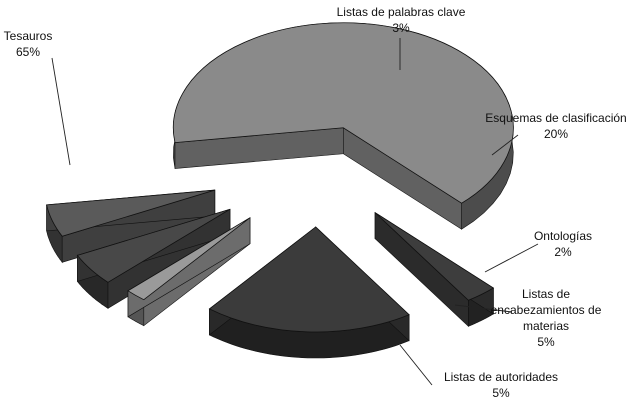 This screenshot has height=405, width=643. Describe the element at coordinates (556, 134) in the screenshot. I see `slice-value-label: 20%` at that location.